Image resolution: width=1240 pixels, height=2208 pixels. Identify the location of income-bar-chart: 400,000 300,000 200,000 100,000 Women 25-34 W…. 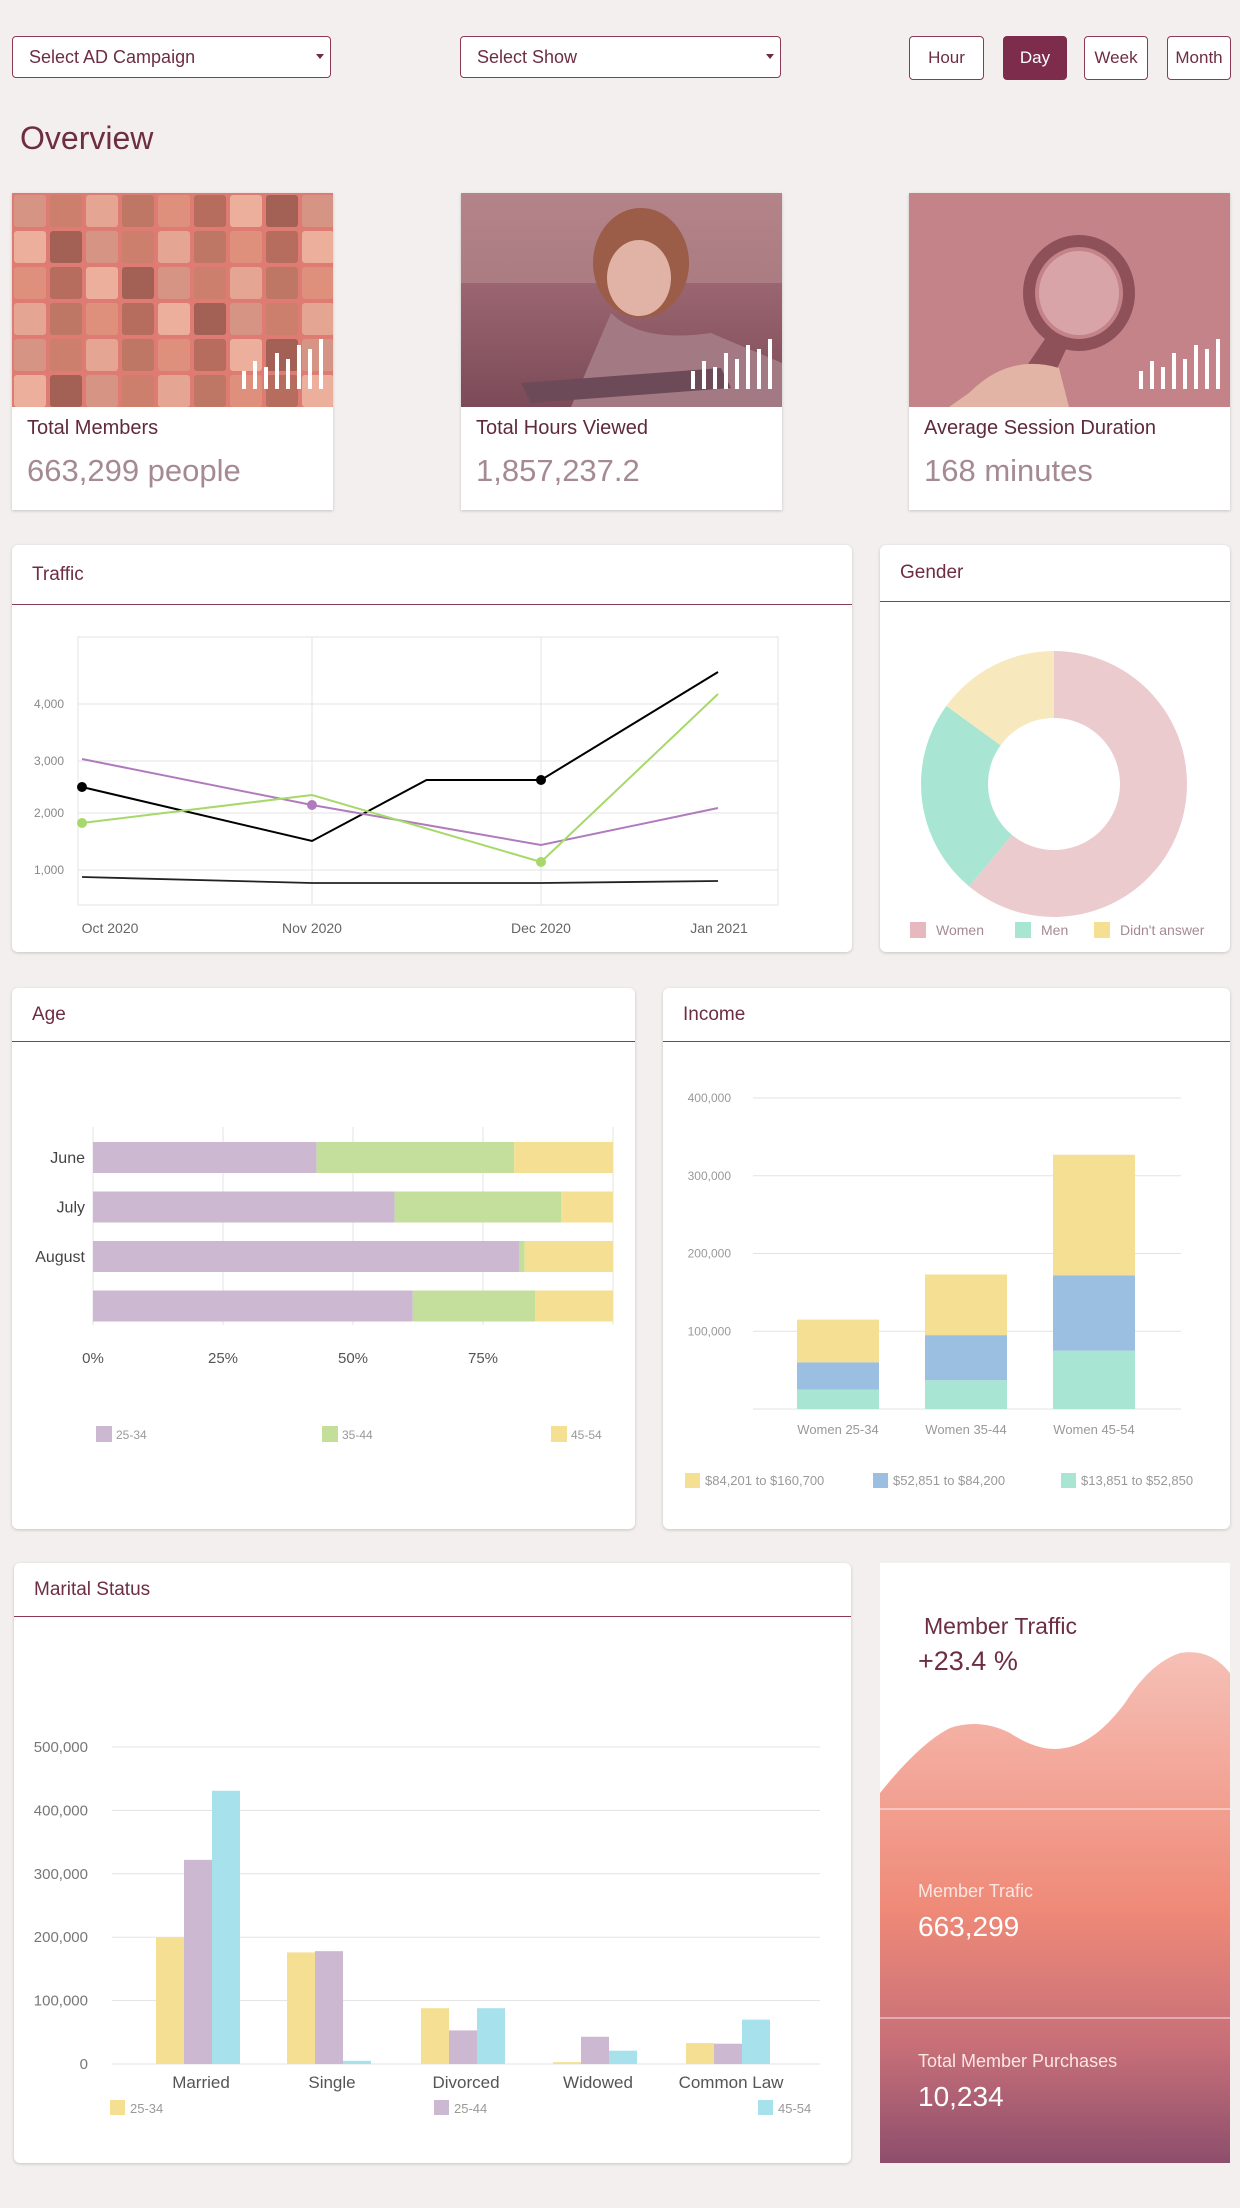
(939, 1289).